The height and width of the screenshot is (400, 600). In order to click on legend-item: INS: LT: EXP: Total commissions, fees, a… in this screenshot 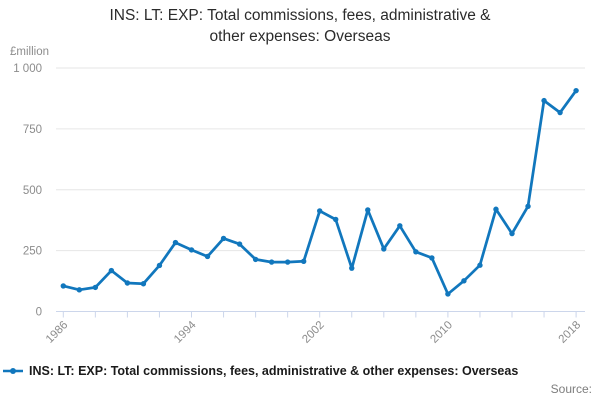, I will do `click(260, 371)`.